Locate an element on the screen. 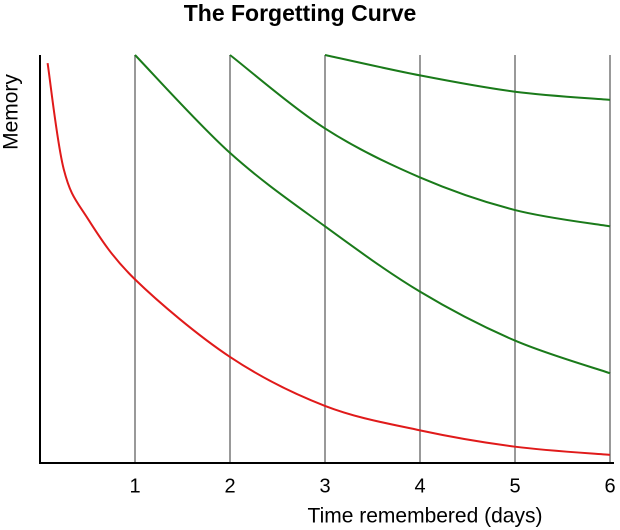 The height and width of the screenshot is (530, 620). x-tick-label: 5 is located at coordinates (514, 486).